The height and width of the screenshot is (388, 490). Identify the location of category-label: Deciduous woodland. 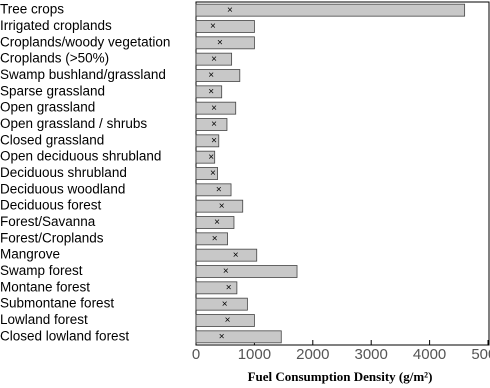
(62, 188).